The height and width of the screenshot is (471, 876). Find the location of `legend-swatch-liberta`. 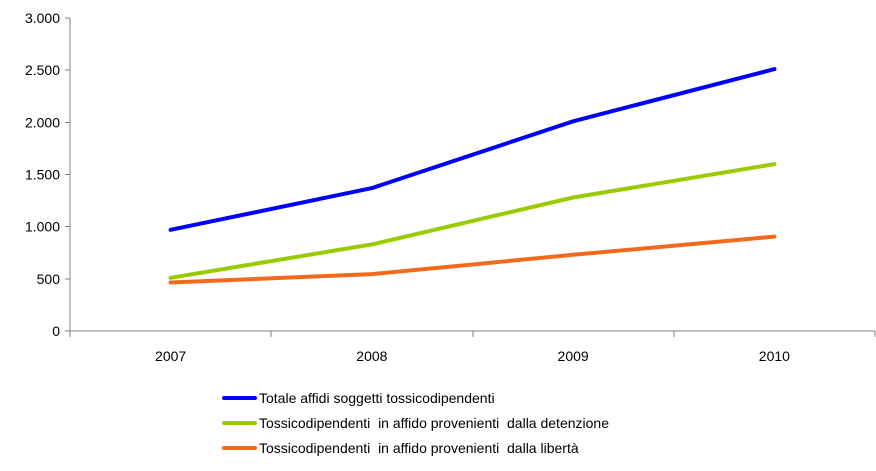

legend-swatch-liberta is located at coordinates (239, 447).